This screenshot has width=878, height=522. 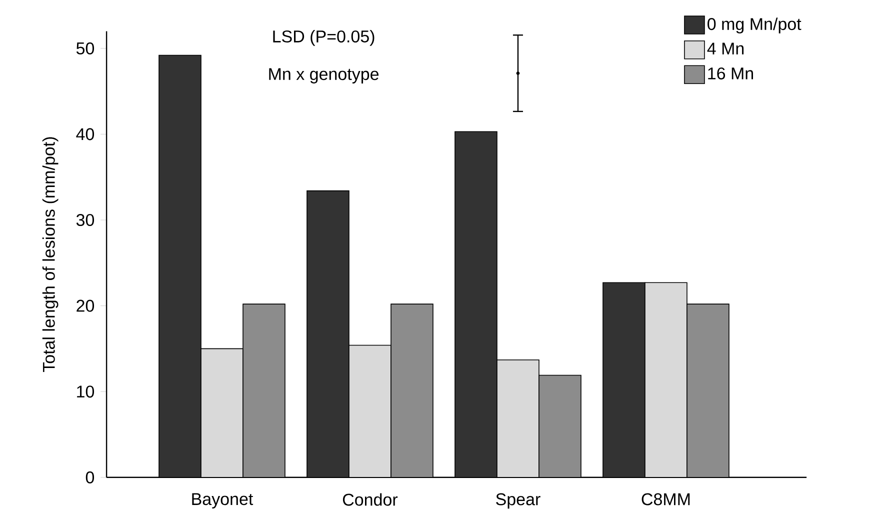 I want to click on annotation: Mn x genotype, so click(x=324, y=76).